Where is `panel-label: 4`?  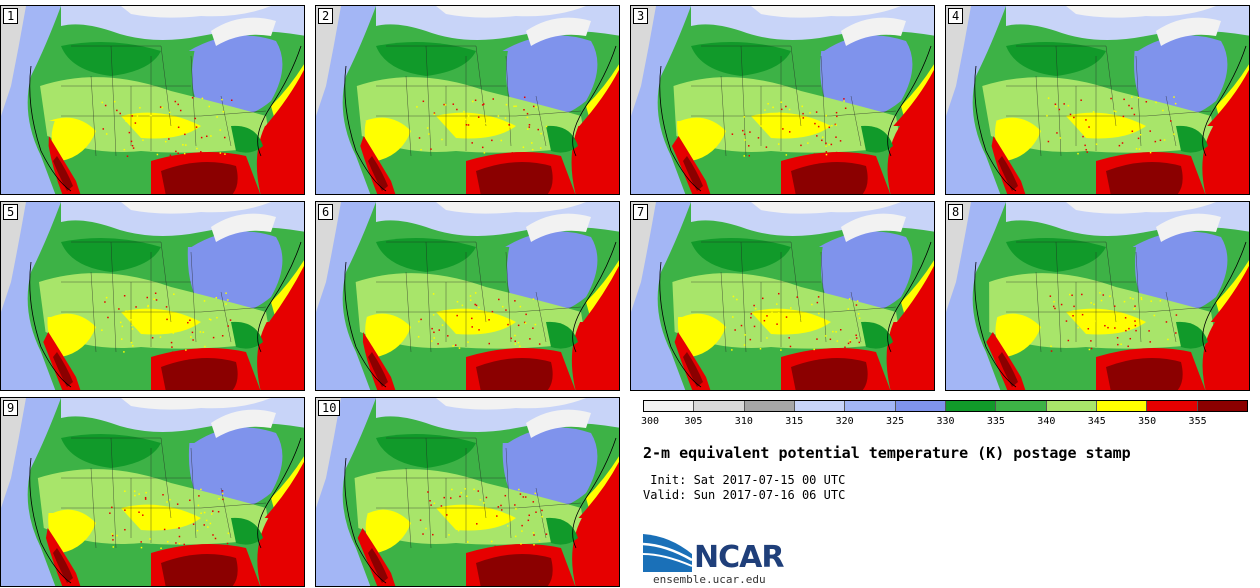
panel-label: 4 is located at coordinates (956, 16).